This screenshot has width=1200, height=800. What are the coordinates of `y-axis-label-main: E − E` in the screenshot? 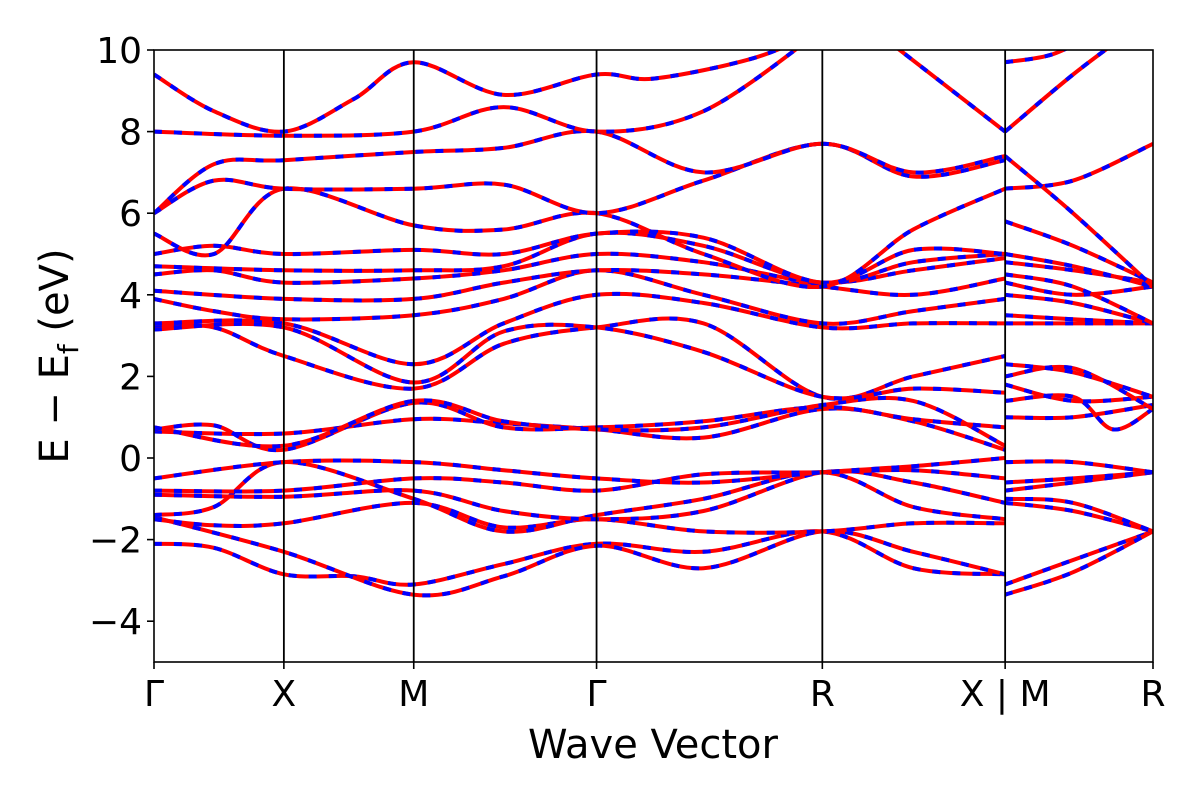 It's located at (55, 409).